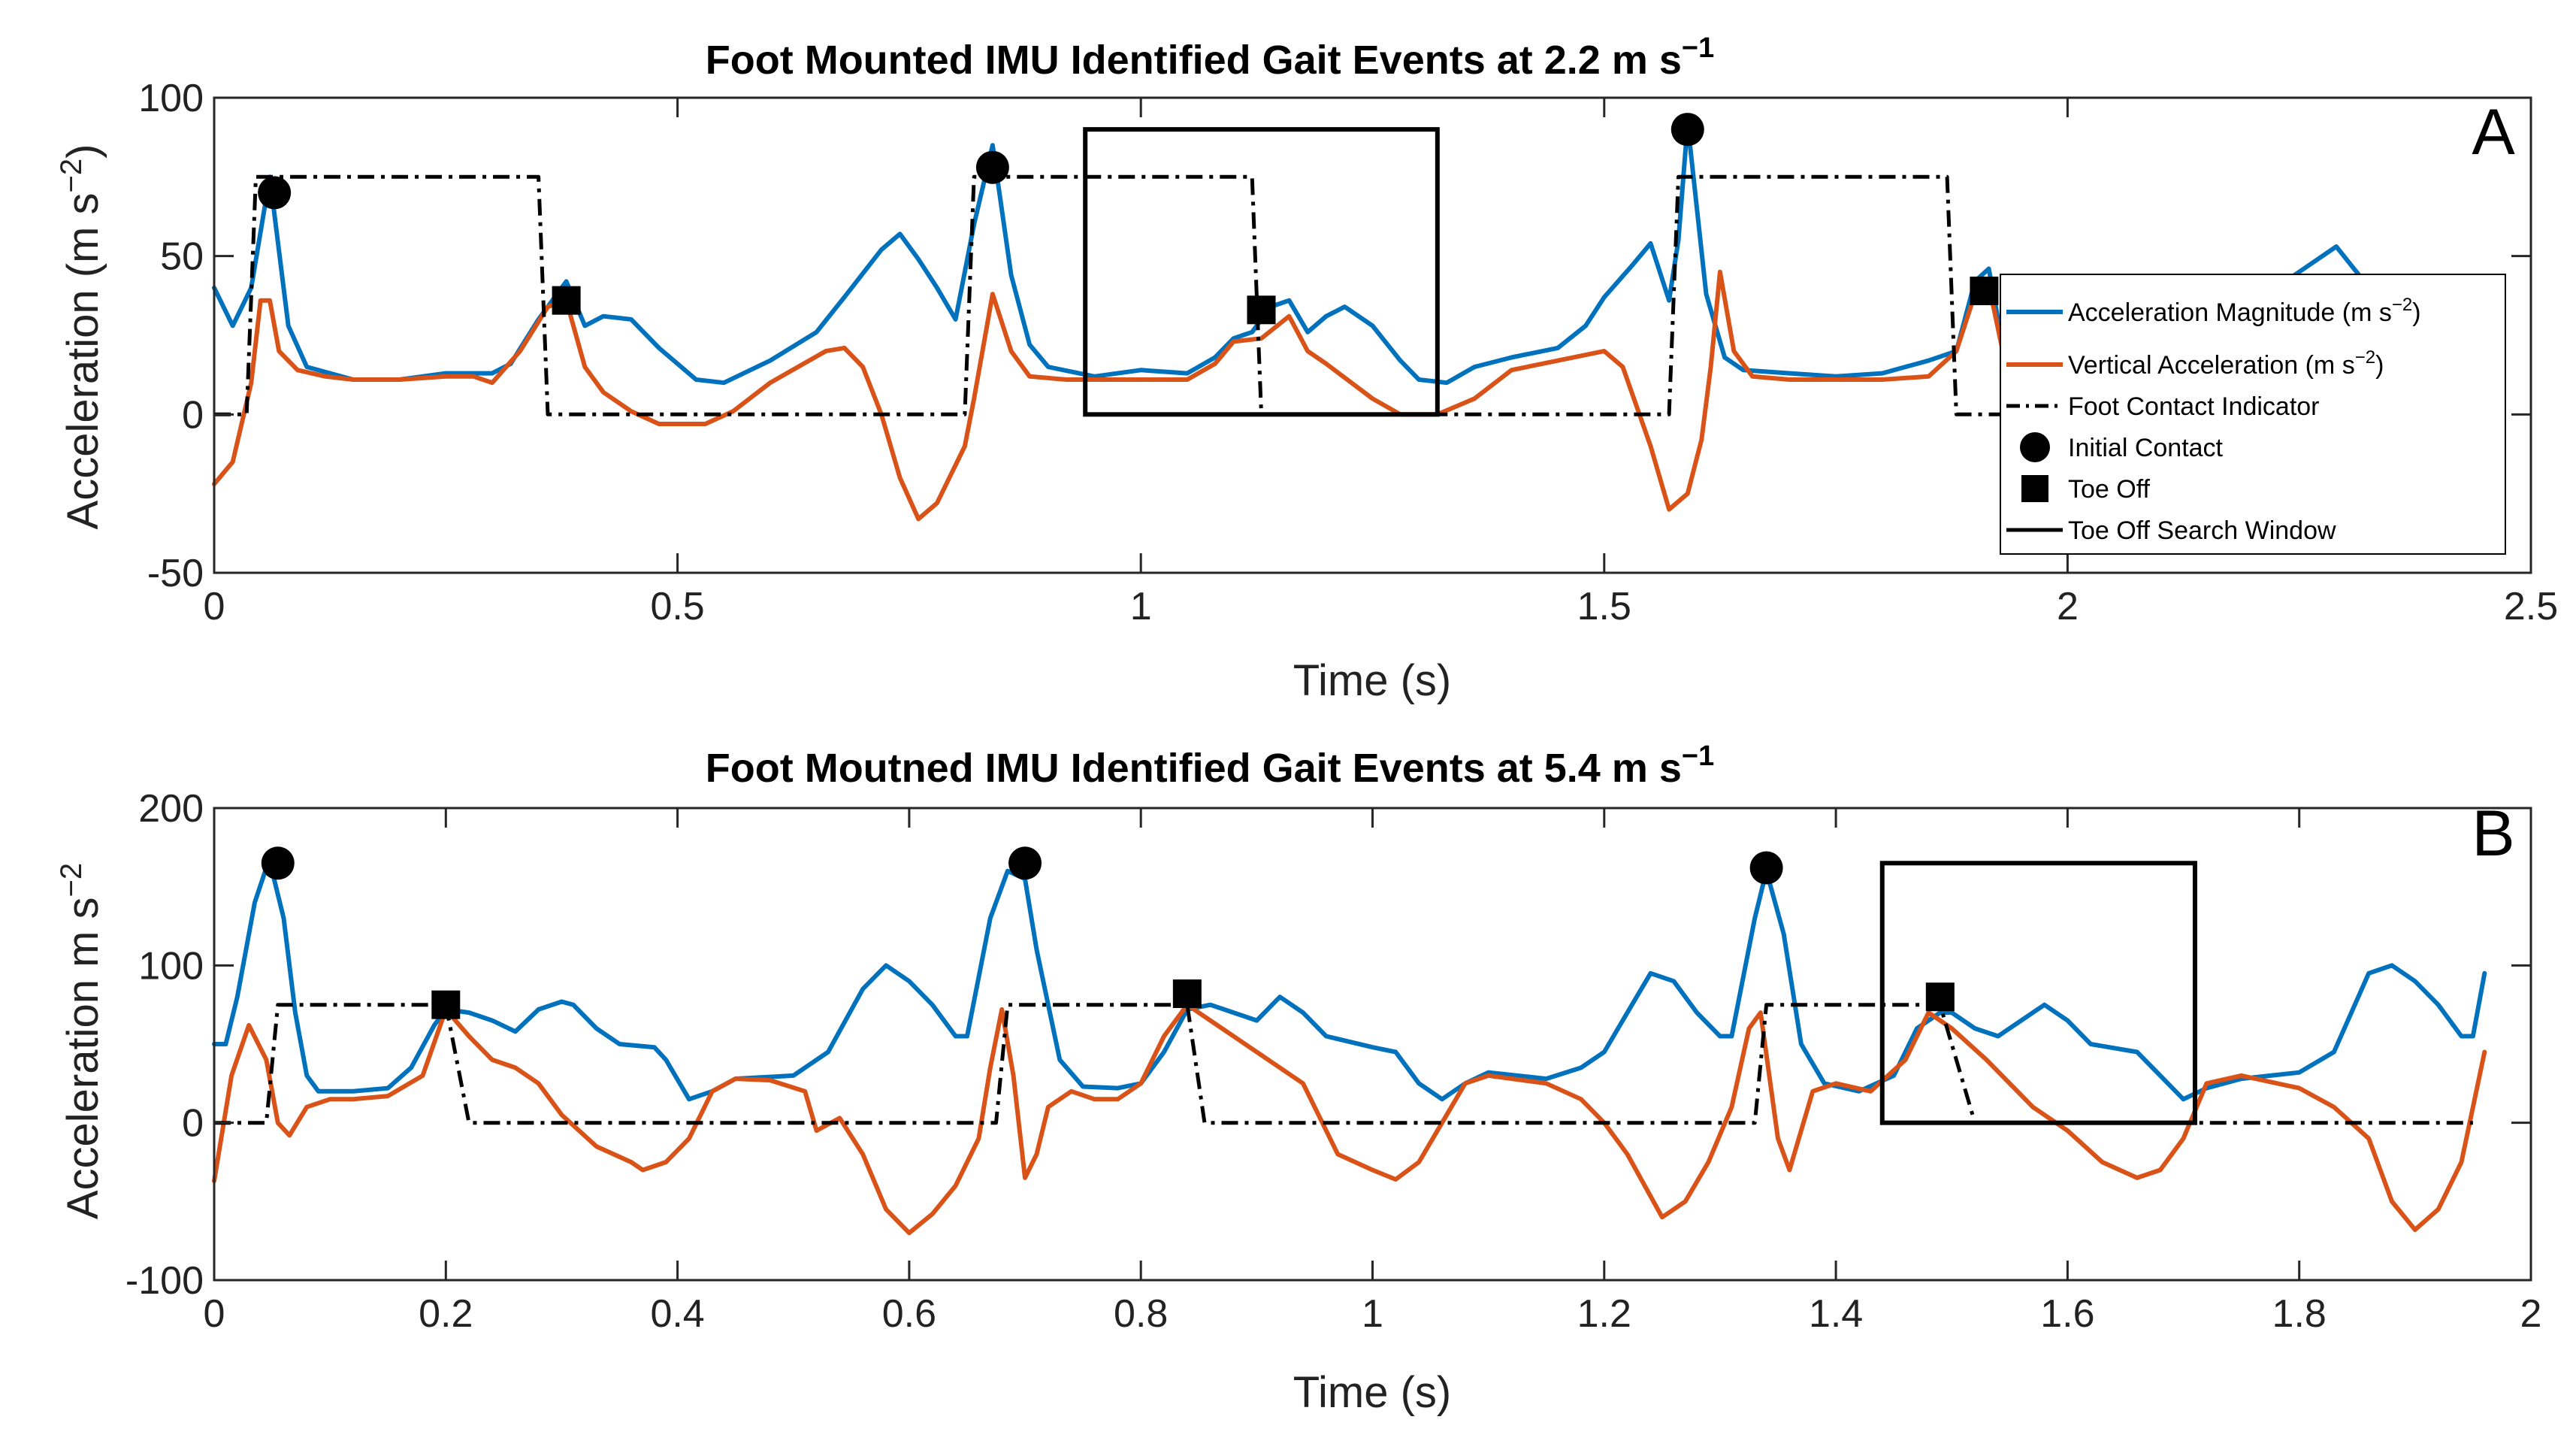 The height and width of the screenshot is (1444, 2576). I want to click on panel-a-y-axis-label: Acceleration (m s−2), so click(81, 337).